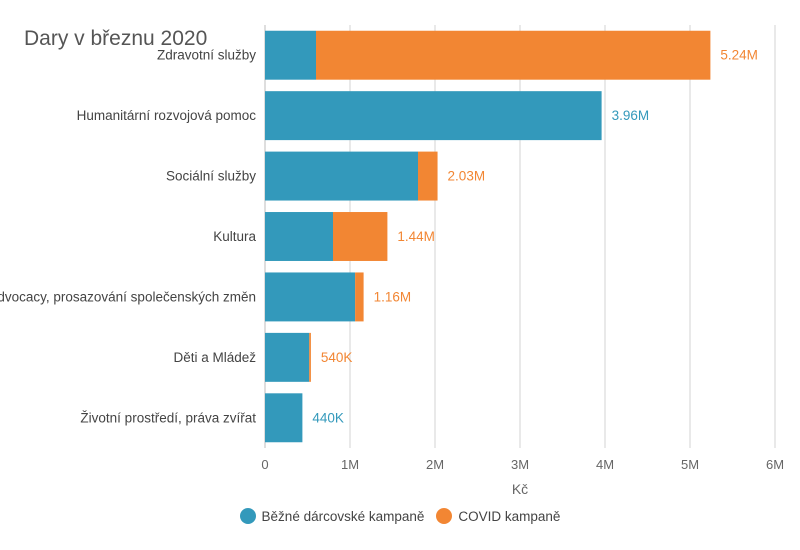 The width and height of the screenshot is (800, 550). Describe the element at coordinates (435, 464) in the screenshot. I see `x-tick-label: 2M` at that location.